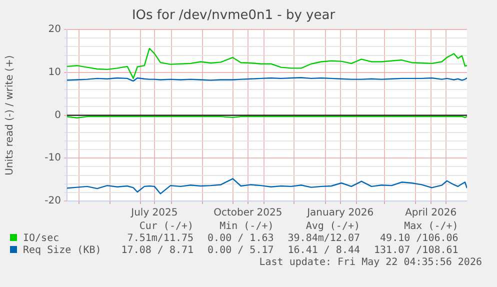 The width and height of the screenshot is (497, 287). I want to click on text: 49.10 /106.06, so click(418, 239).